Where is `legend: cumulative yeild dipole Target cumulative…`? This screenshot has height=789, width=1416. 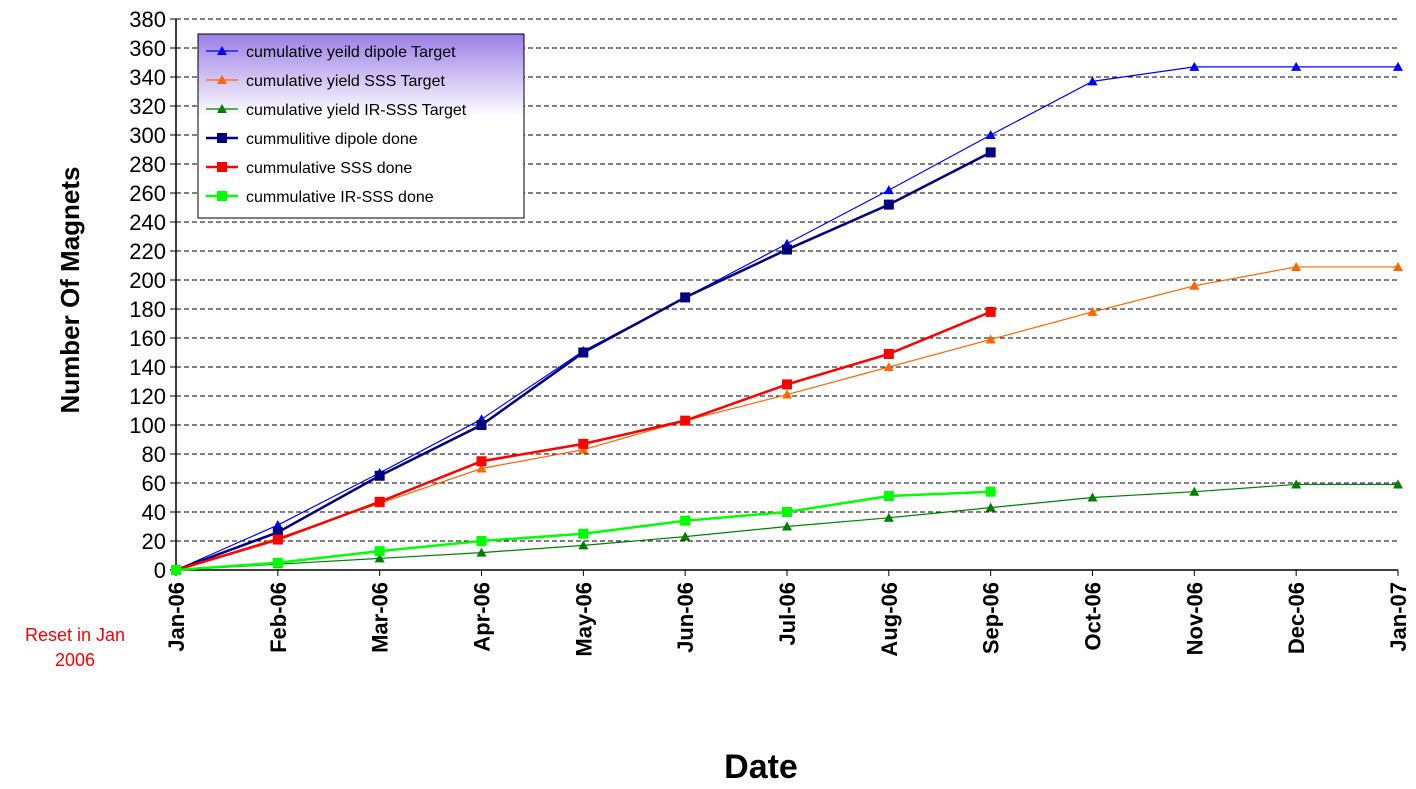
legend: cumulative yeild dipole Target cumulative… is located at coordinates (361, 126).